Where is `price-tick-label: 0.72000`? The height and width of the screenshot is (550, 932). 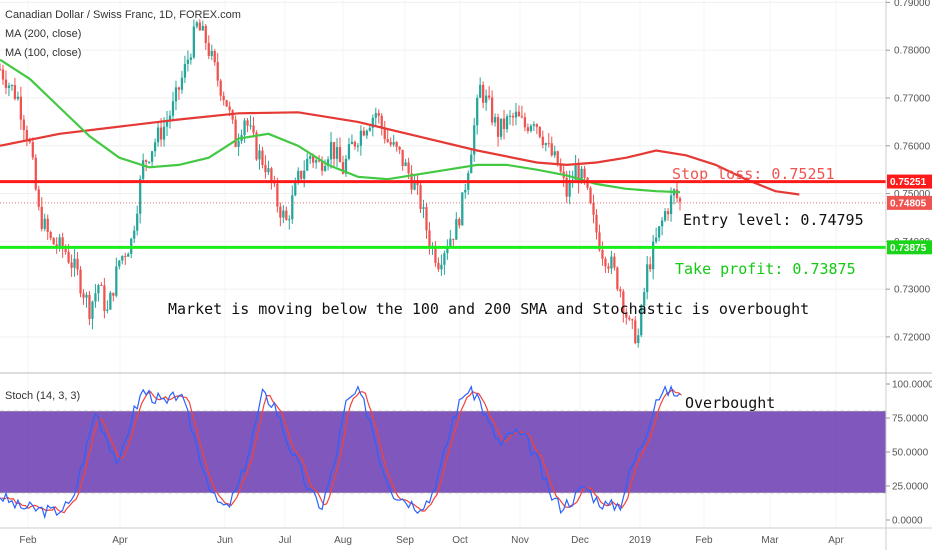
price-tick-label: 0.72000 is located at coordinates (912, 337).